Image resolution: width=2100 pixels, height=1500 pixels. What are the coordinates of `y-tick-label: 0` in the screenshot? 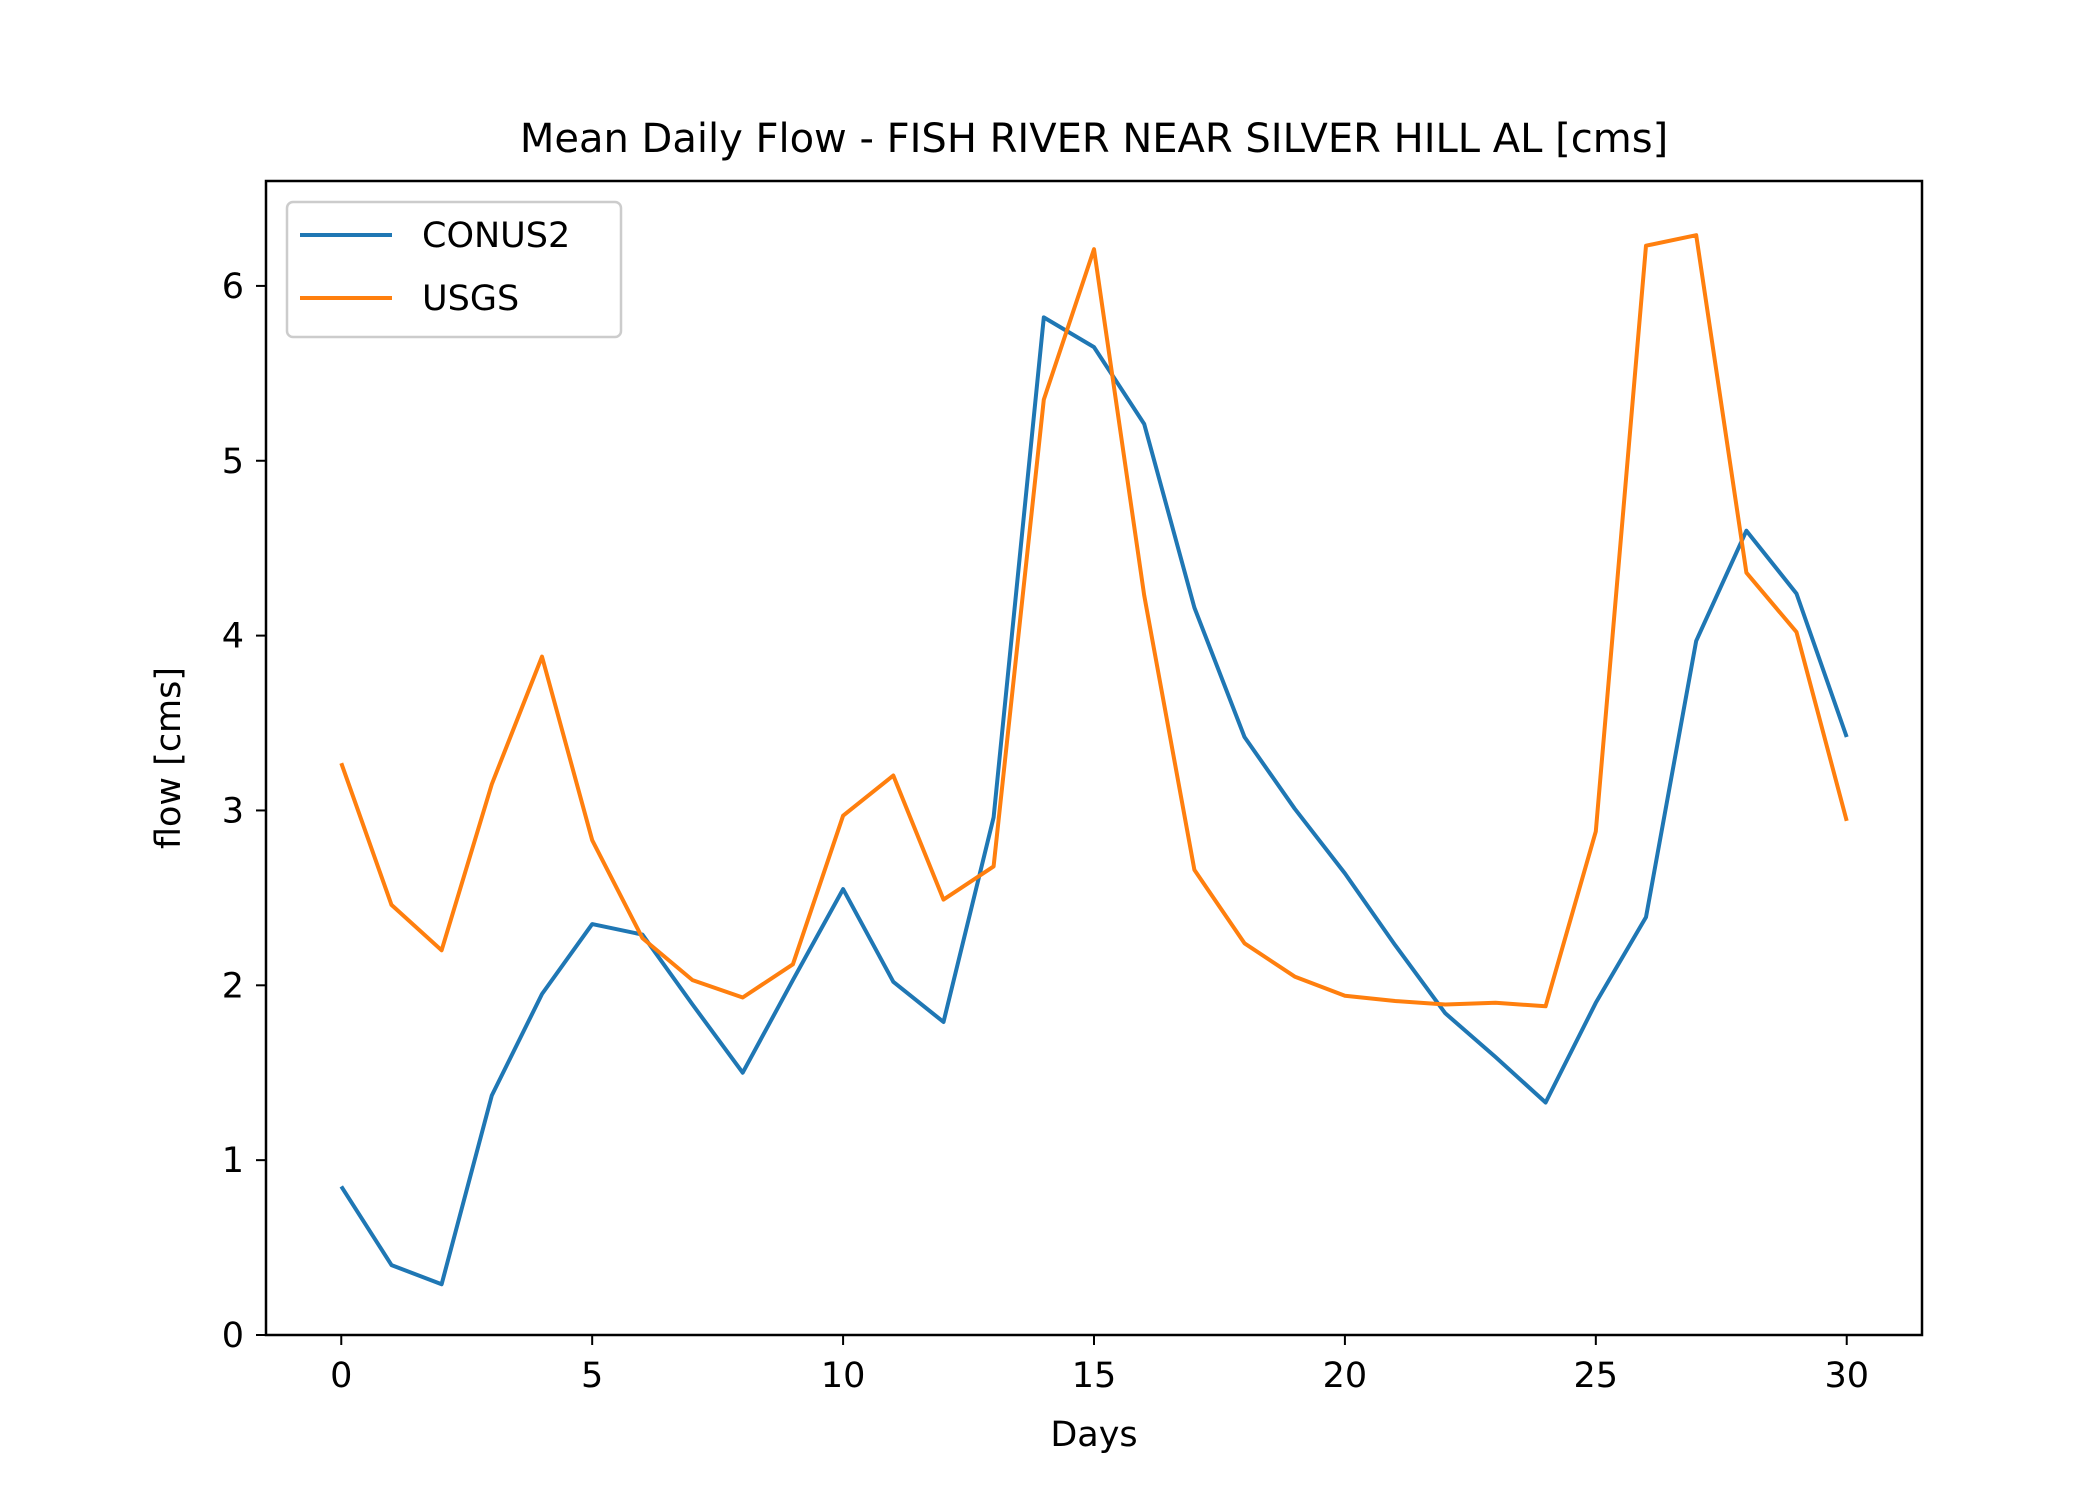 It's located at (233, 1336).